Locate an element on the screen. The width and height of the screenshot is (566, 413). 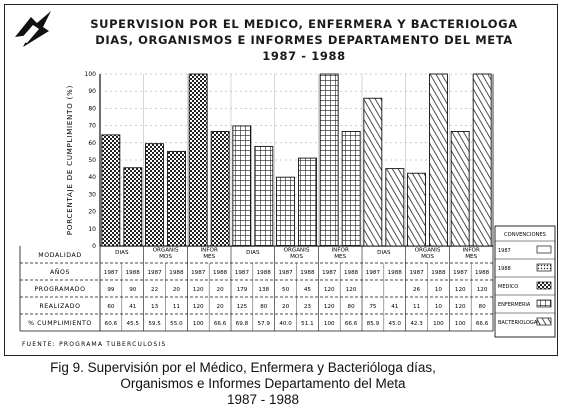
legend-swatch-plain is located at coordinates (544, 249).